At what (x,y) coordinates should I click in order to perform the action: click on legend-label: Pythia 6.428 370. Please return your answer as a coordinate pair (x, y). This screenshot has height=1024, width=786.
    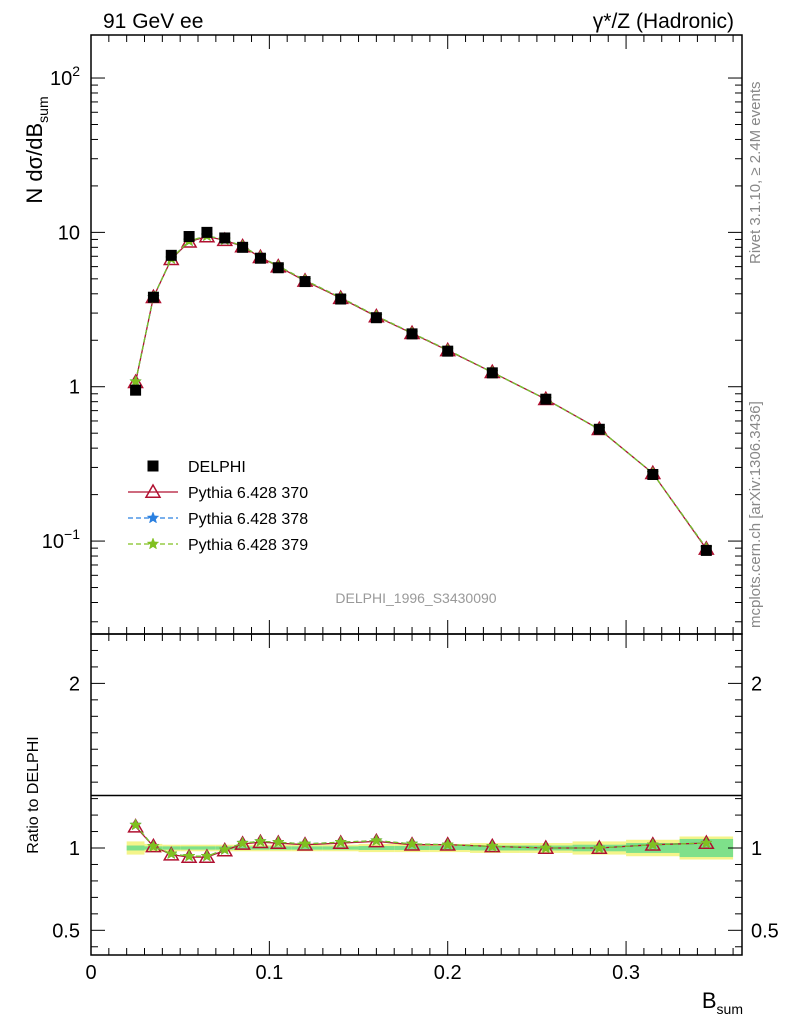
    Looking at the image, I should click on (248, 493).